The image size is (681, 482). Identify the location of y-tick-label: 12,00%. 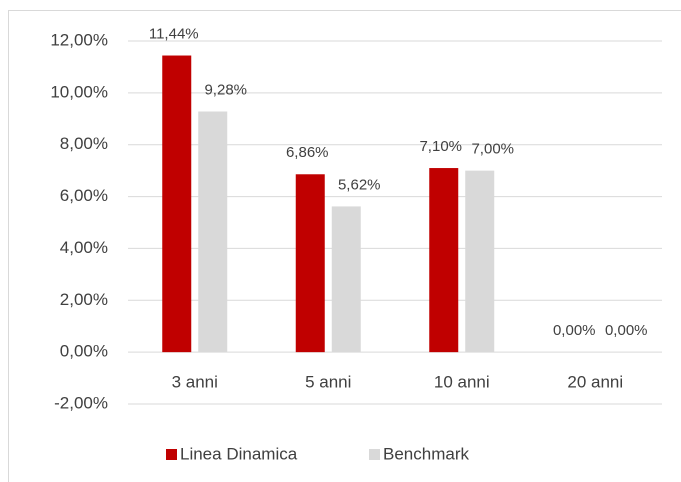
(79, 39).